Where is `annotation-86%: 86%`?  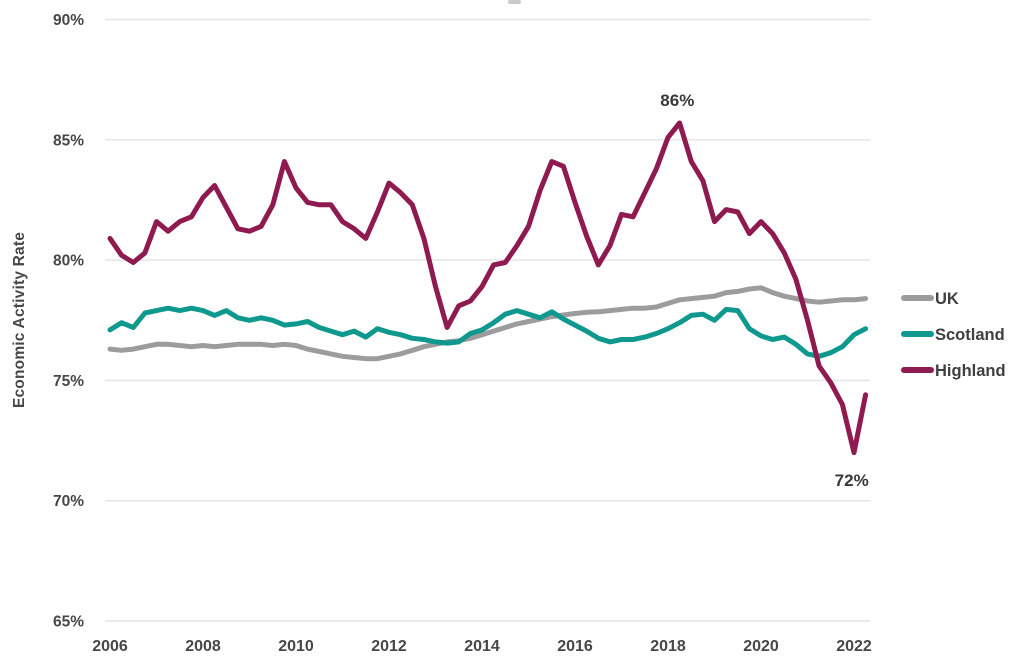 annotation-86%: 86% is located at coordinates (677, 100).